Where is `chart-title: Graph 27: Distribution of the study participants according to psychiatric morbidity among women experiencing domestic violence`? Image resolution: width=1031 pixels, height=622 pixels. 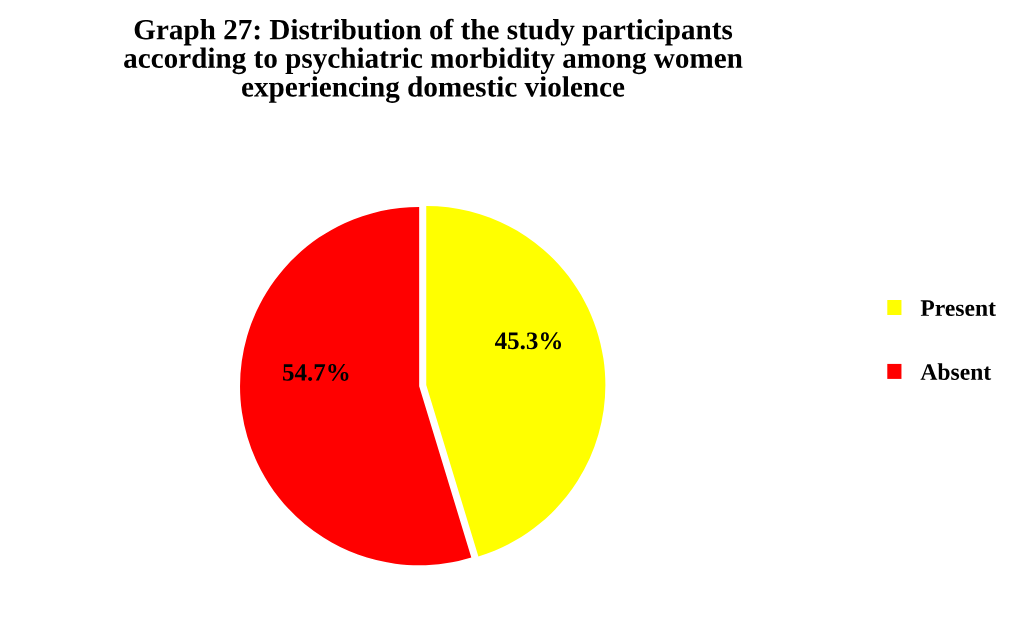 chart-title: Graph 27: Distribution of the study participants according to psychiatric morbidity among women experiencing domestic violence is located at coordinates (433, 60).